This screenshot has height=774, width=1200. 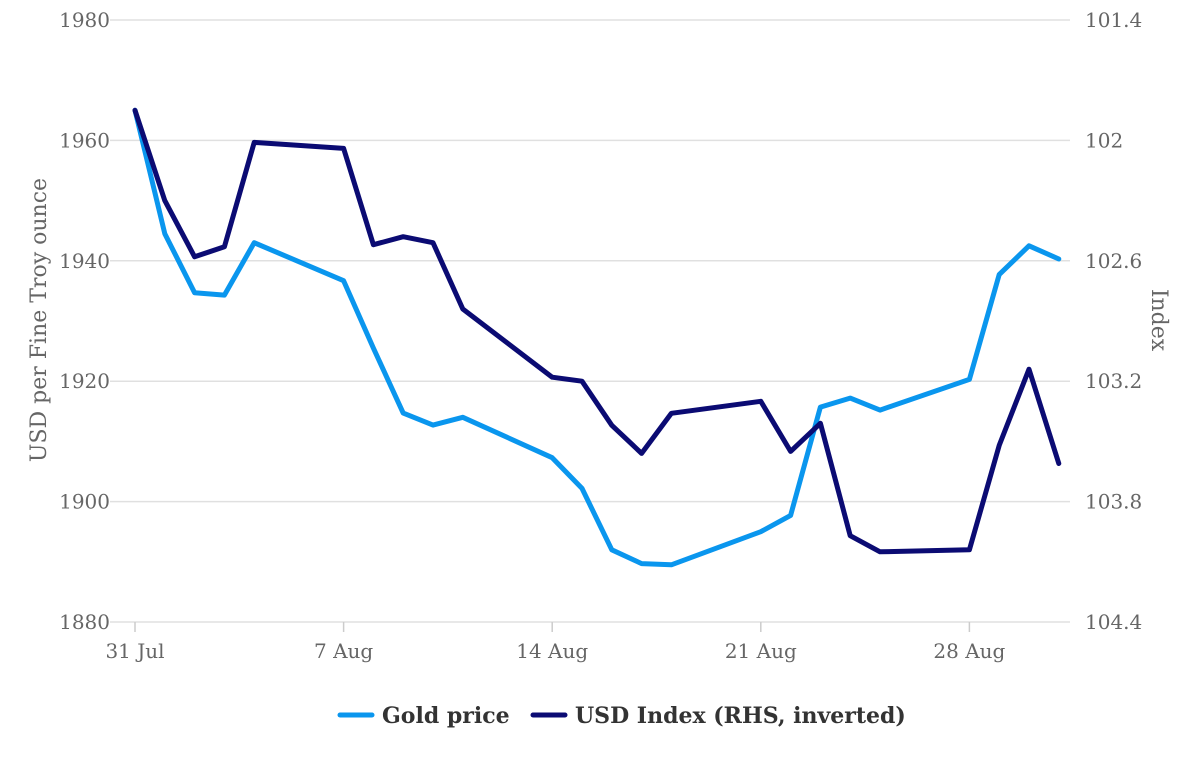 I want to click on right-tick-label: 102.6, so click(x=1113, y=261).